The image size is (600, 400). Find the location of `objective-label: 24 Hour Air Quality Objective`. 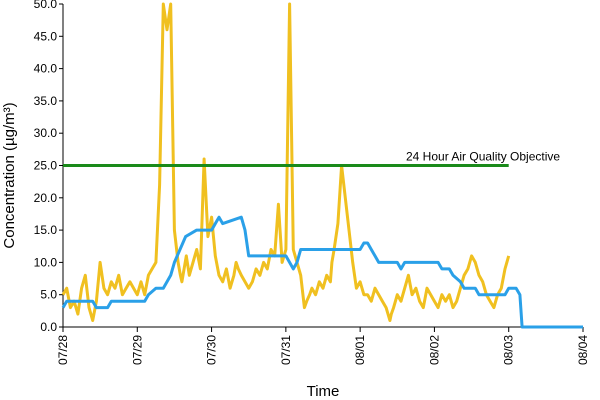

objective-label: 24 Hour Air Quality Objective is located at coordinates (483, 157).